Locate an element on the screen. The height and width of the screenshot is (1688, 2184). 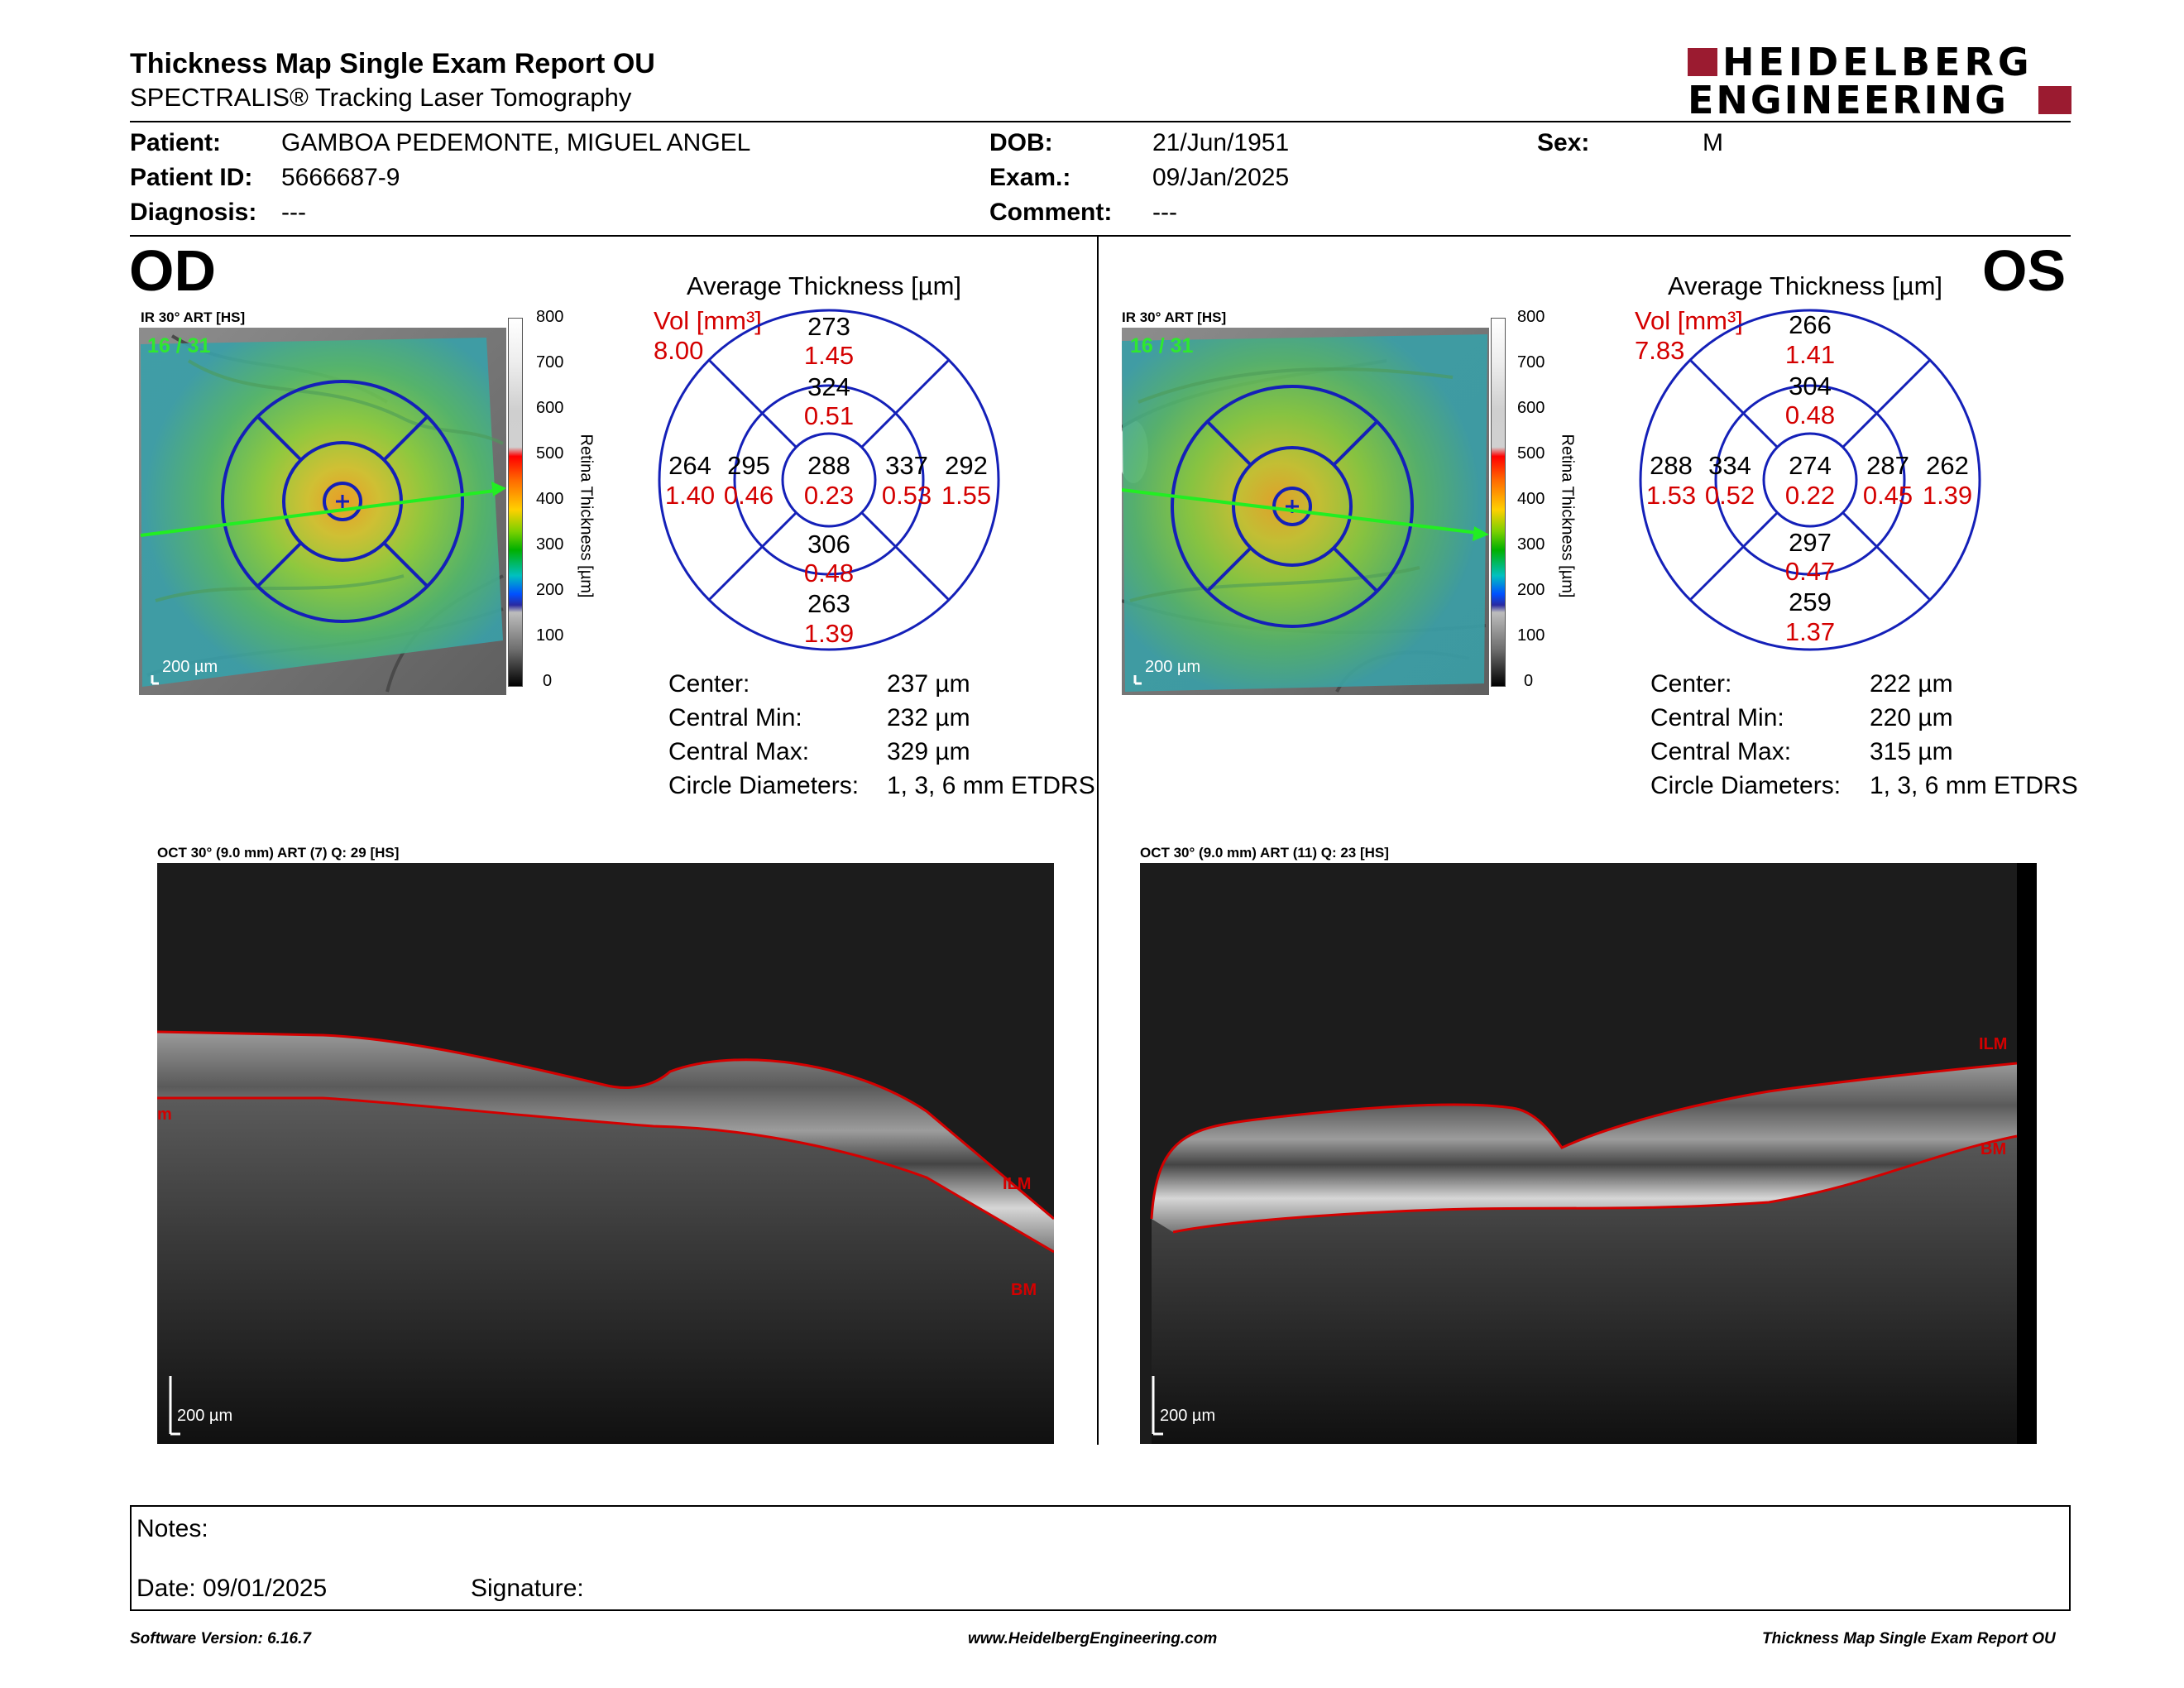
od-oct-bscan is located at coordinates (605, 1153).